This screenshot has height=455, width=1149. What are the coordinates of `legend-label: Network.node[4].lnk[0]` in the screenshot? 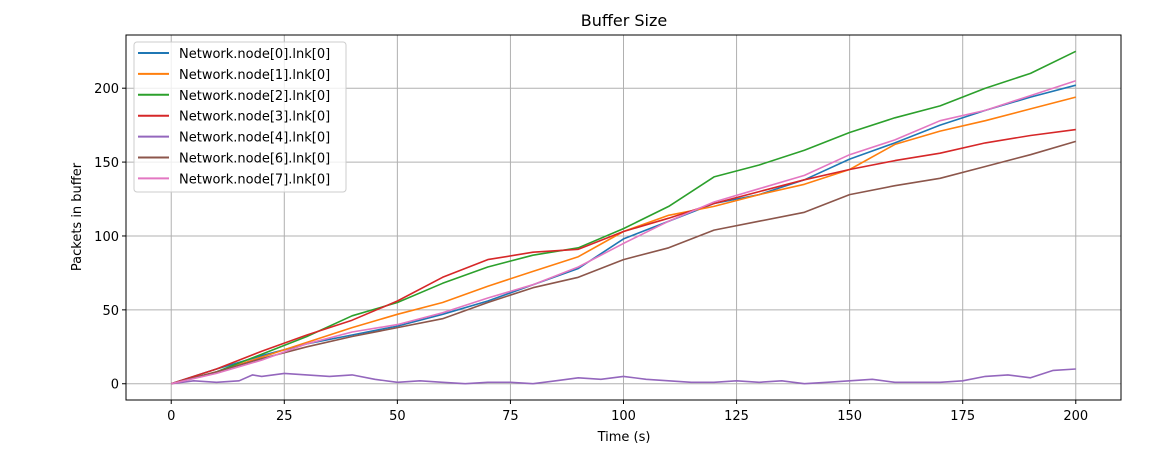 It's located at (254, 138).